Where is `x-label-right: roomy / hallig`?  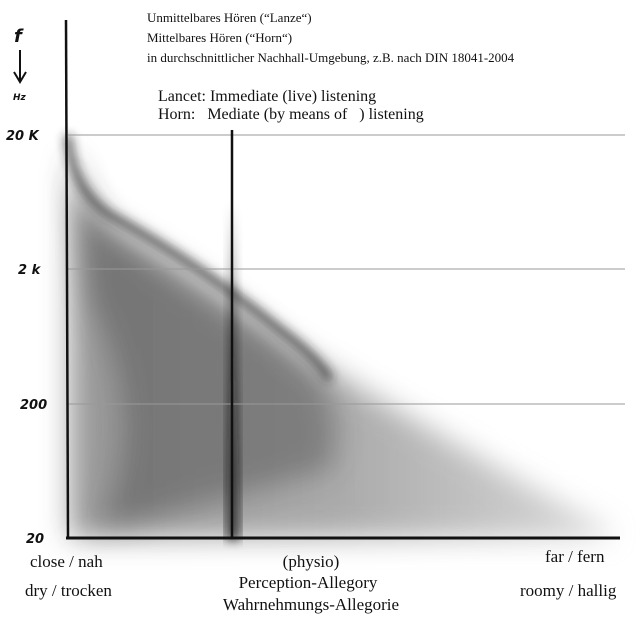
x-label-right: roomy / hallig is located at coordinates (568, 590).